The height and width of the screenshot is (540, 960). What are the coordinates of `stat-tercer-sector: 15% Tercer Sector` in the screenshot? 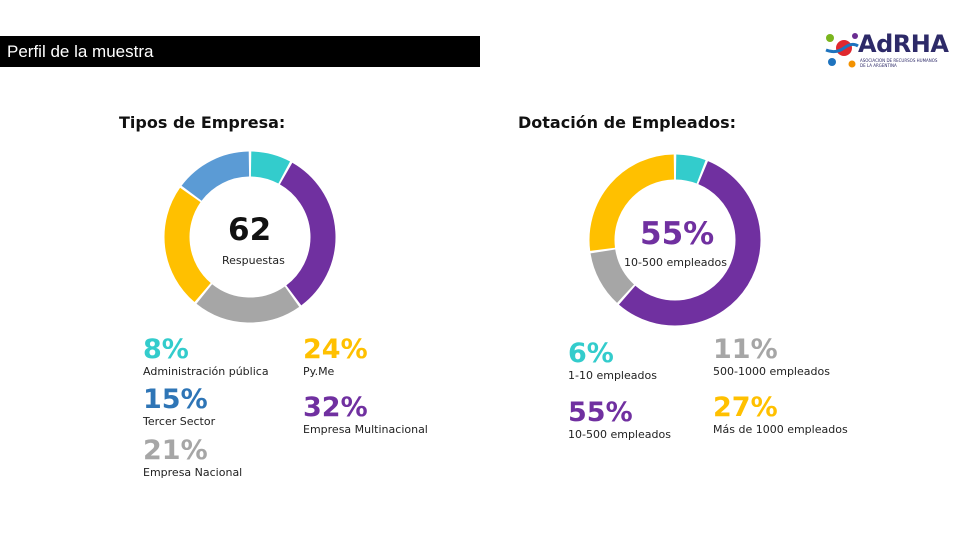 It's located at (179, 406).